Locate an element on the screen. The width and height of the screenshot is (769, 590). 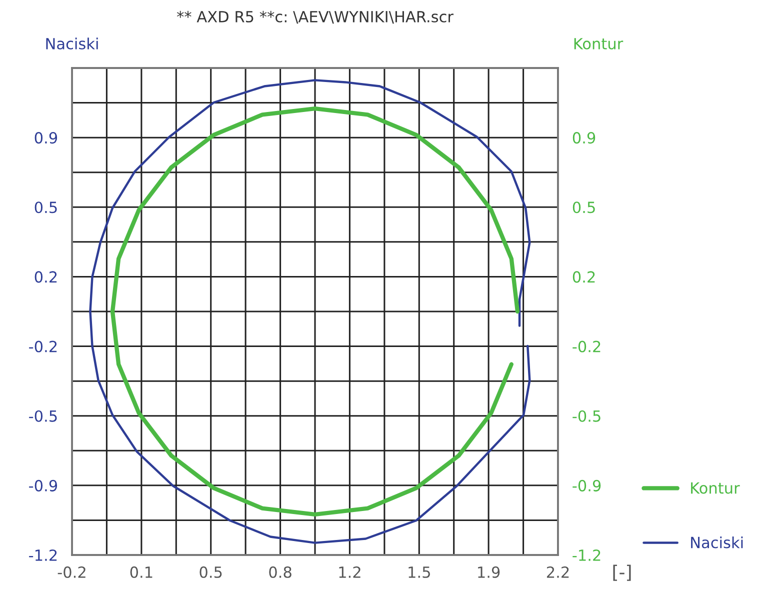
x-tick-label: -0.2 is located at coordinates (72, 572).